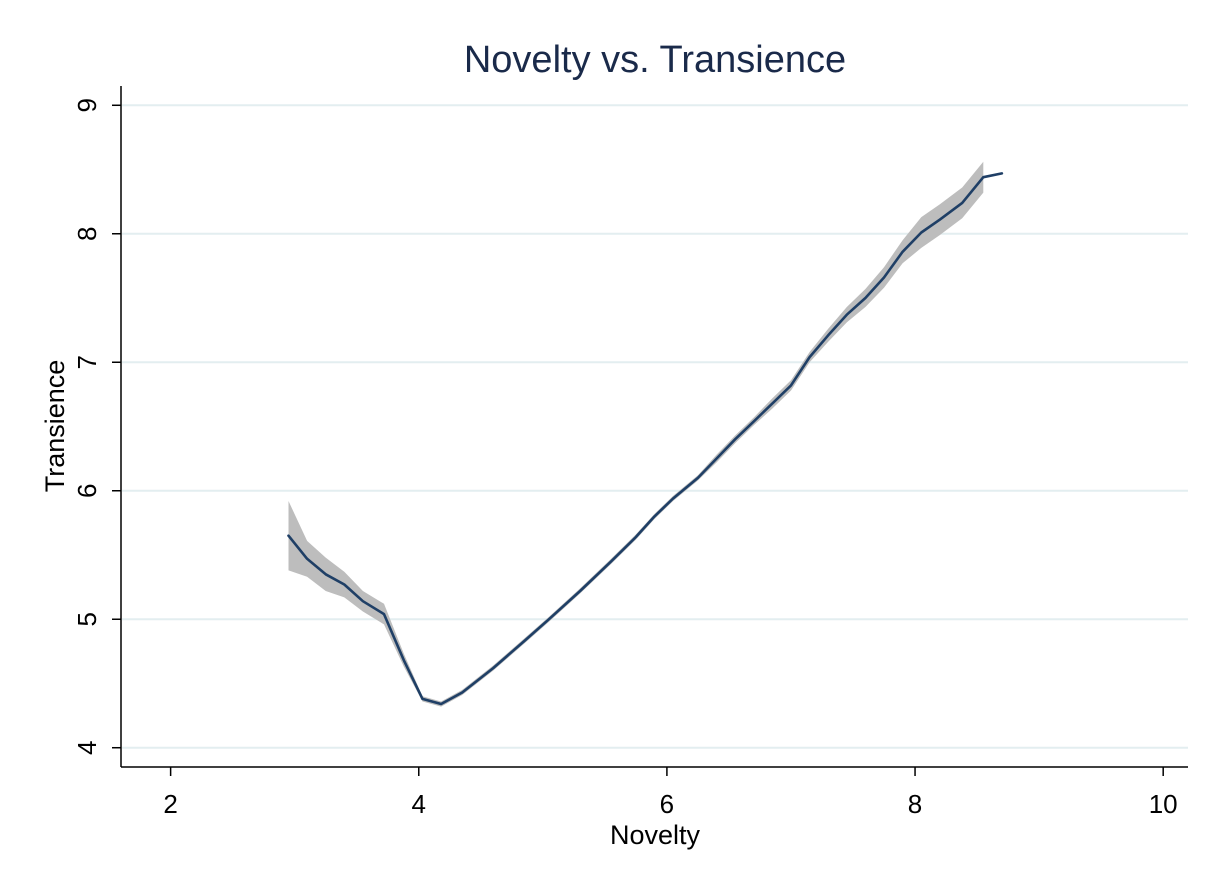 Image resolution: width=1221 pixels, height=888 pixels. I want to click on x-tick-label-6: 6, so click(667, 804).